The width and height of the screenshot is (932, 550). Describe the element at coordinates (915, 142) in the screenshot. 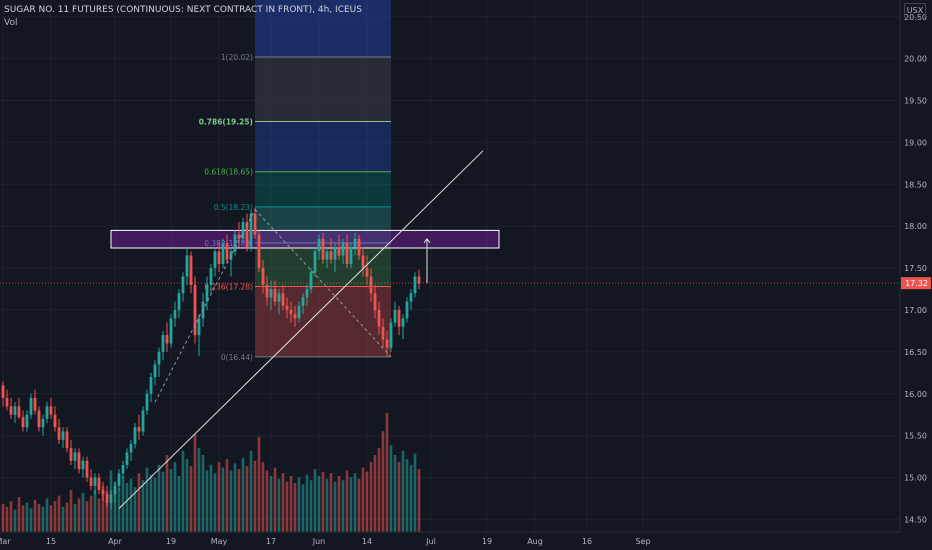

I see `y-tick-3: 19.00` at that location.